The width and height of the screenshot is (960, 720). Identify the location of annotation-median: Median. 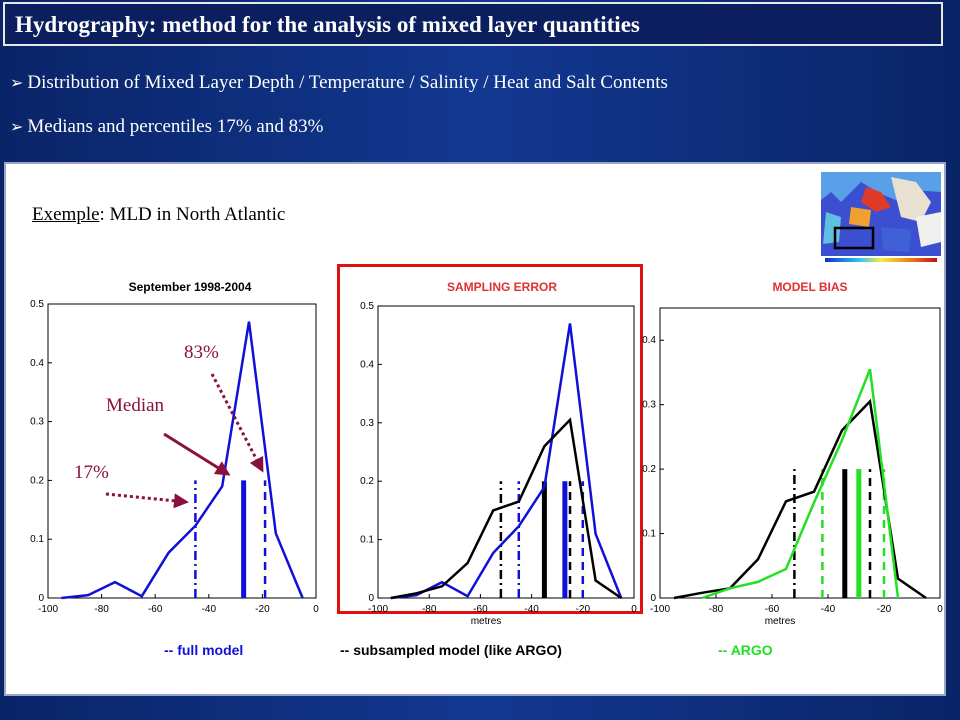
(135, 405).